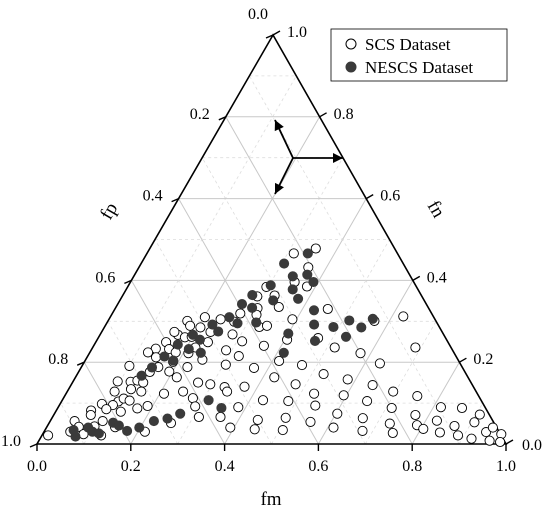 This screenshot has height=514, width=550. I want to click on legend-label-nescs: NESCS Dataset, so click(419, 67).